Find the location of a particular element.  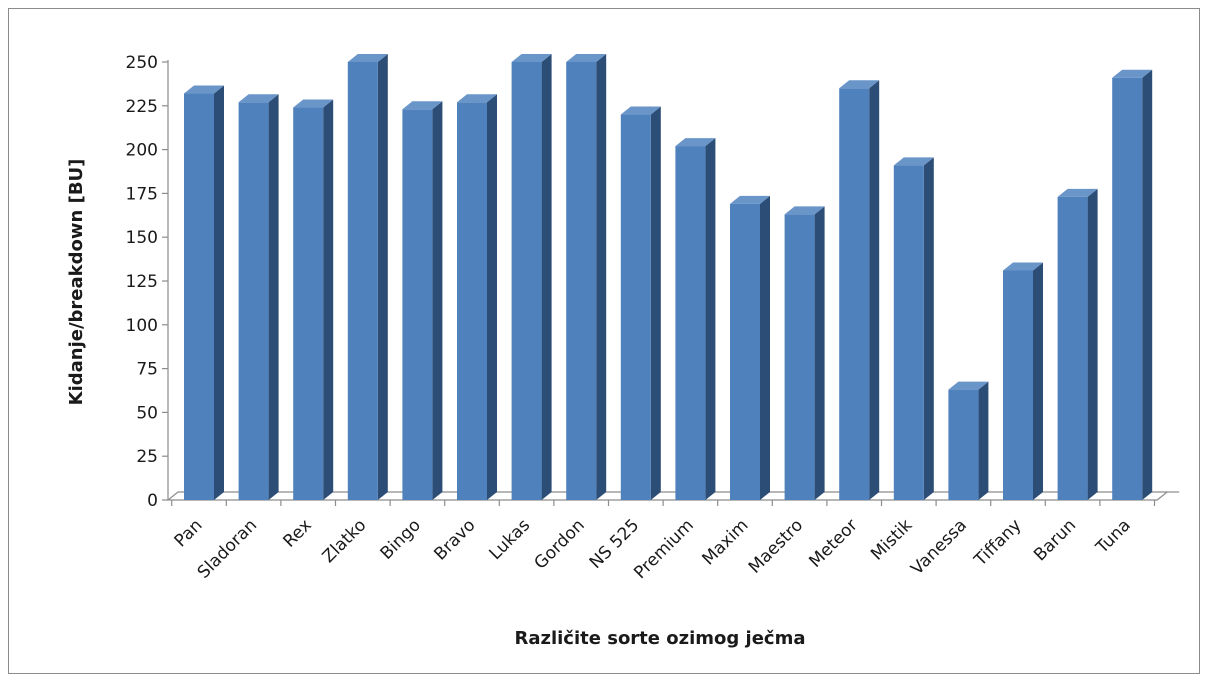

y-tick-label: 0 is located at coordinates (152, 501).